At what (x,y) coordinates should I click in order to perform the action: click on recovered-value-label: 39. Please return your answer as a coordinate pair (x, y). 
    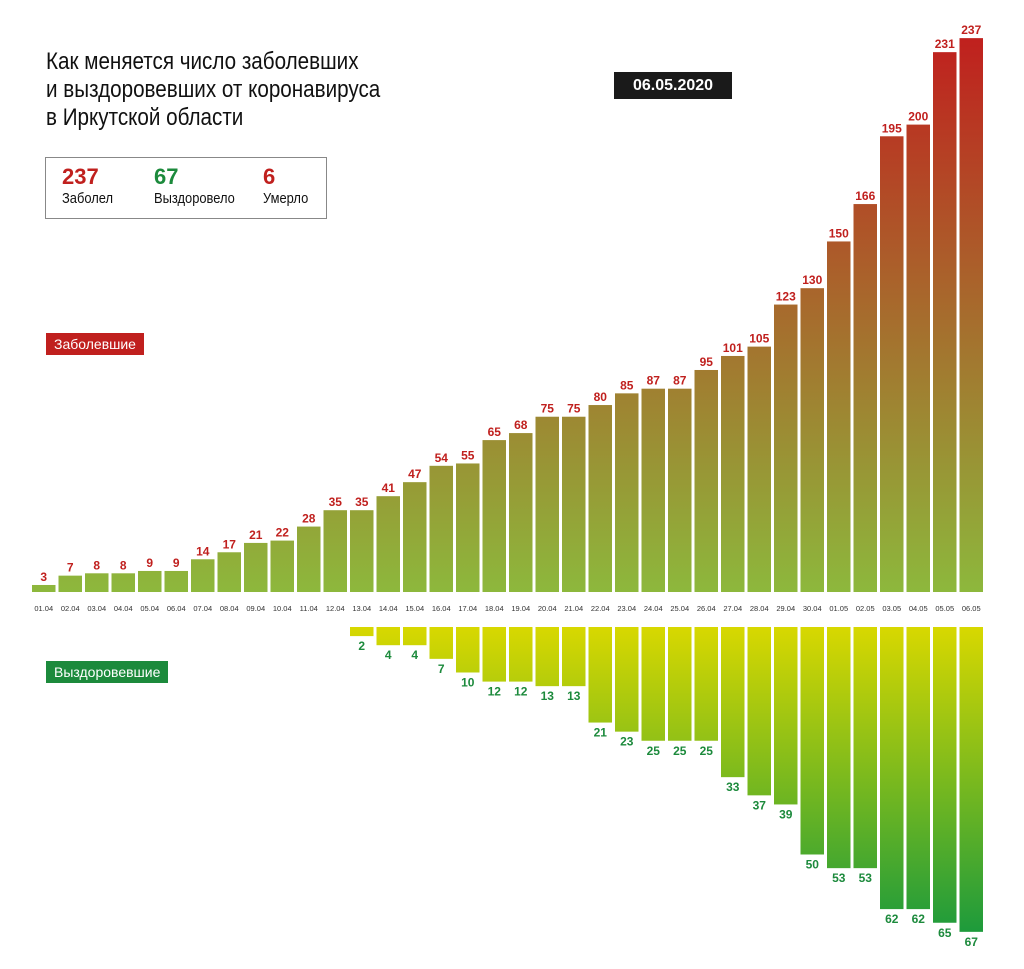
    Looking at the image, I should click on (786, 814).